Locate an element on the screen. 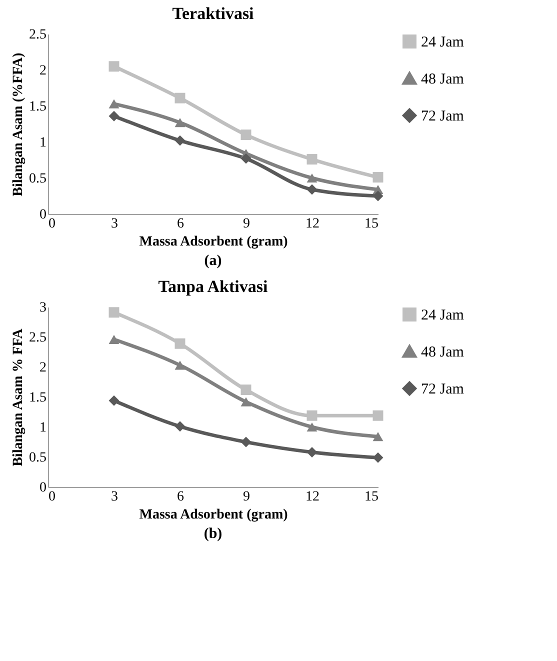 This screenshot has height=661, width=557. text: (b) is located at coordinates (213, 534).